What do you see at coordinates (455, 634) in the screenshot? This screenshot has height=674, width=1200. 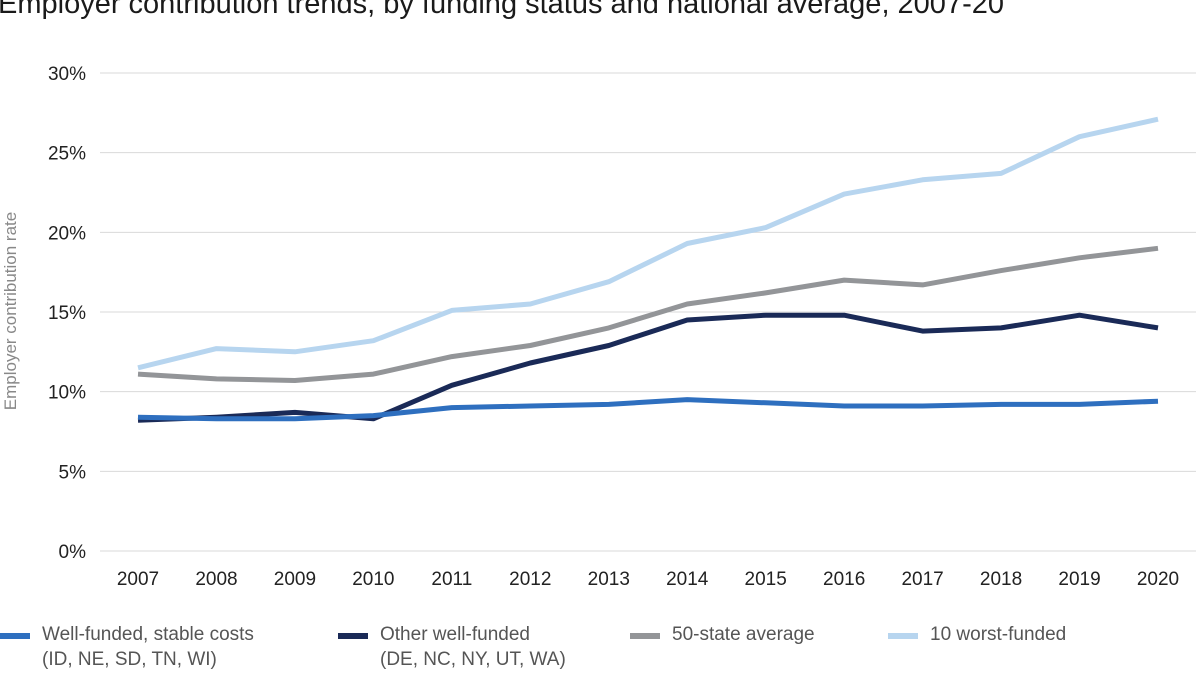 I see `legend-name-other-well-funded: Other well-funded` at bounding box center [455, 634].